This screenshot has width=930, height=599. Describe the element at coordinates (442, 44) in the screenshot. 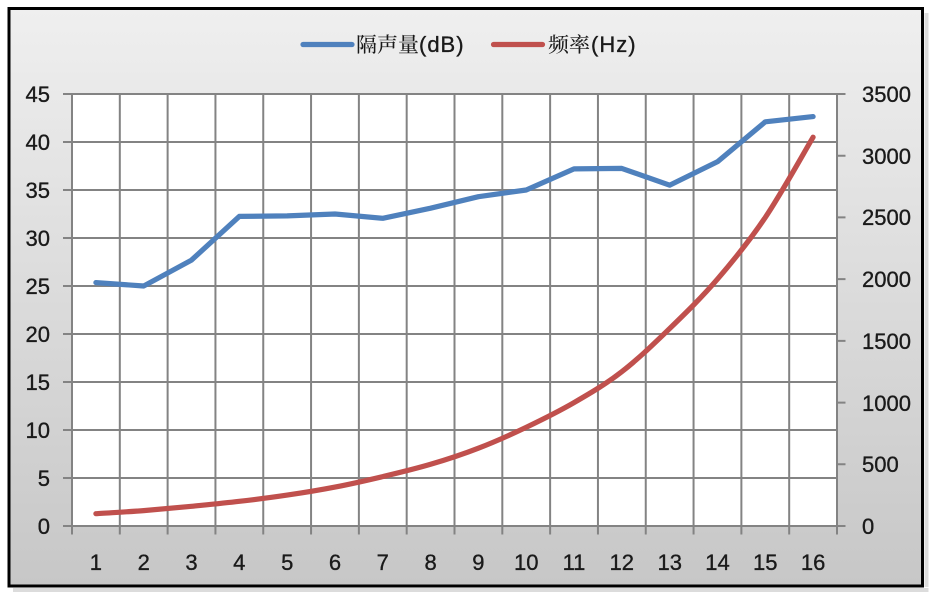

I see `svg-text: (dB)` at that location.